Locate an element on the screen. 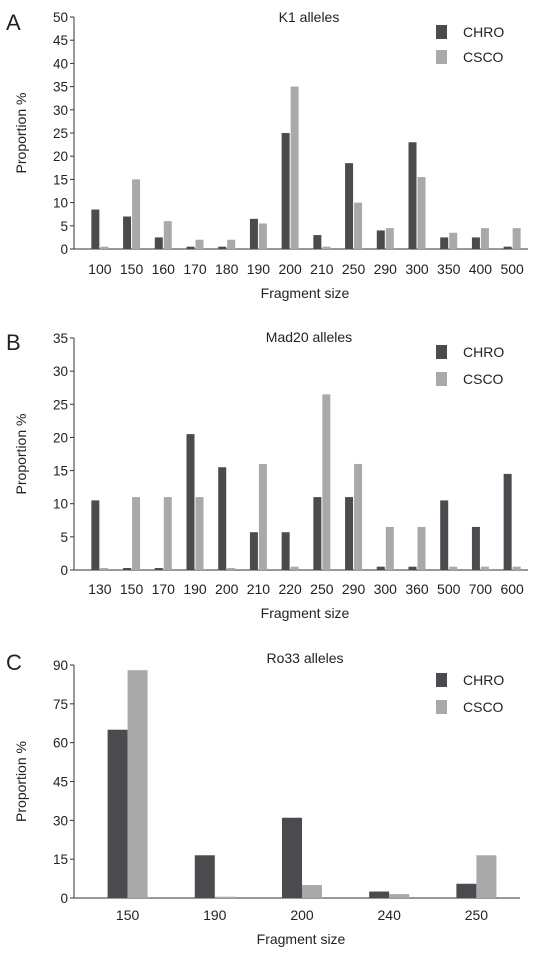 The image size is (536, 959). panel-a-y-tick-label: 45 is located at coordinates (60, 40).